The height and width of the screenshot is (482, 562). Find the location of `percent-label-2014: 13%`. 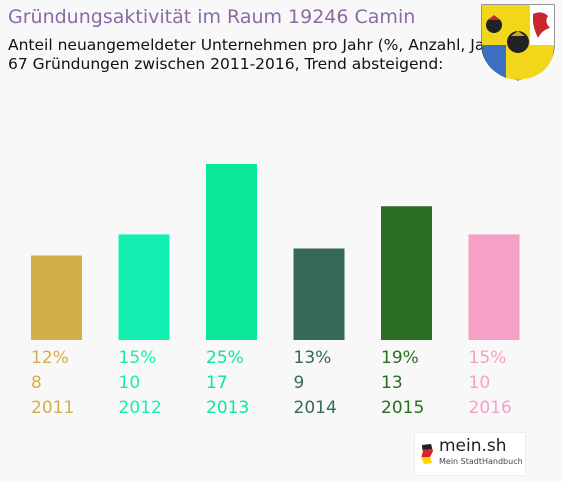

percent-label-2014: 13% is located at coordinates (312, 358).